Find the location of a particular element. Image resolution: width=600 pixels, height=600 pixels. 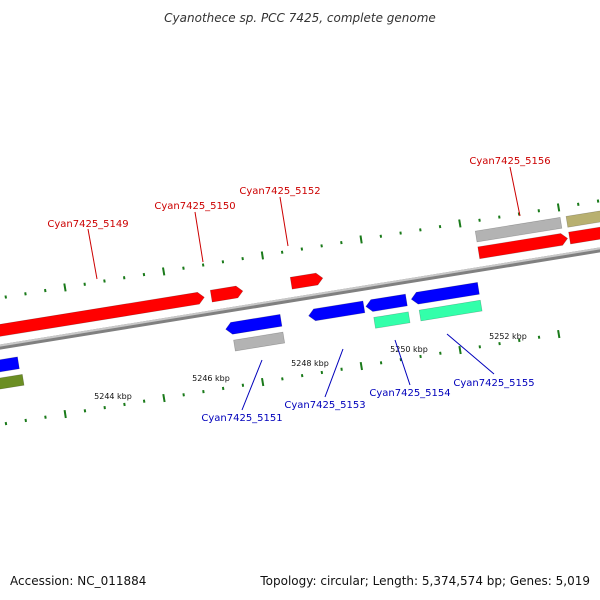

accession-text: Accession: NC_011884 is located at coordinates (78, 581).